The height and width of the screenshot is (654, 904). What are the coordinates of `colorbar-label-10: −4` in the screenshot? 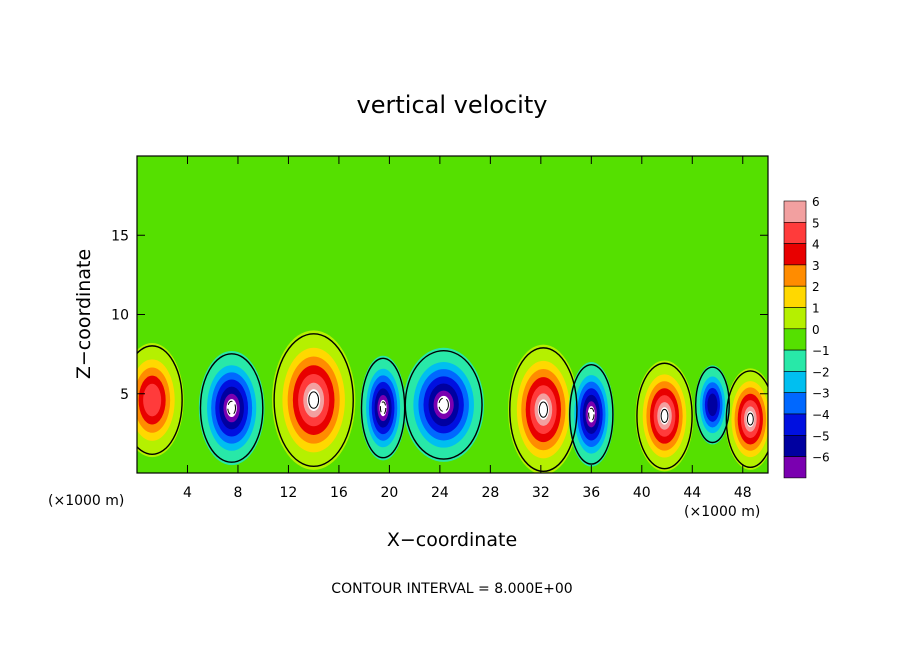 It's located at (821, 415).